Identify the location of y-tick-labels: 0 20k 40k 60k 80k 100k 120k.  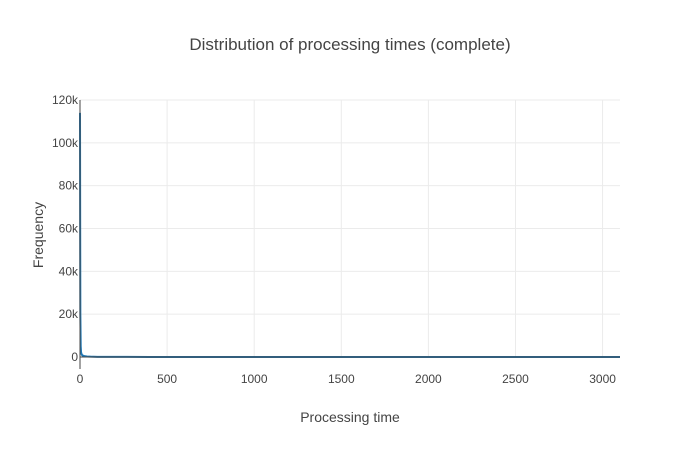
(65, 228).